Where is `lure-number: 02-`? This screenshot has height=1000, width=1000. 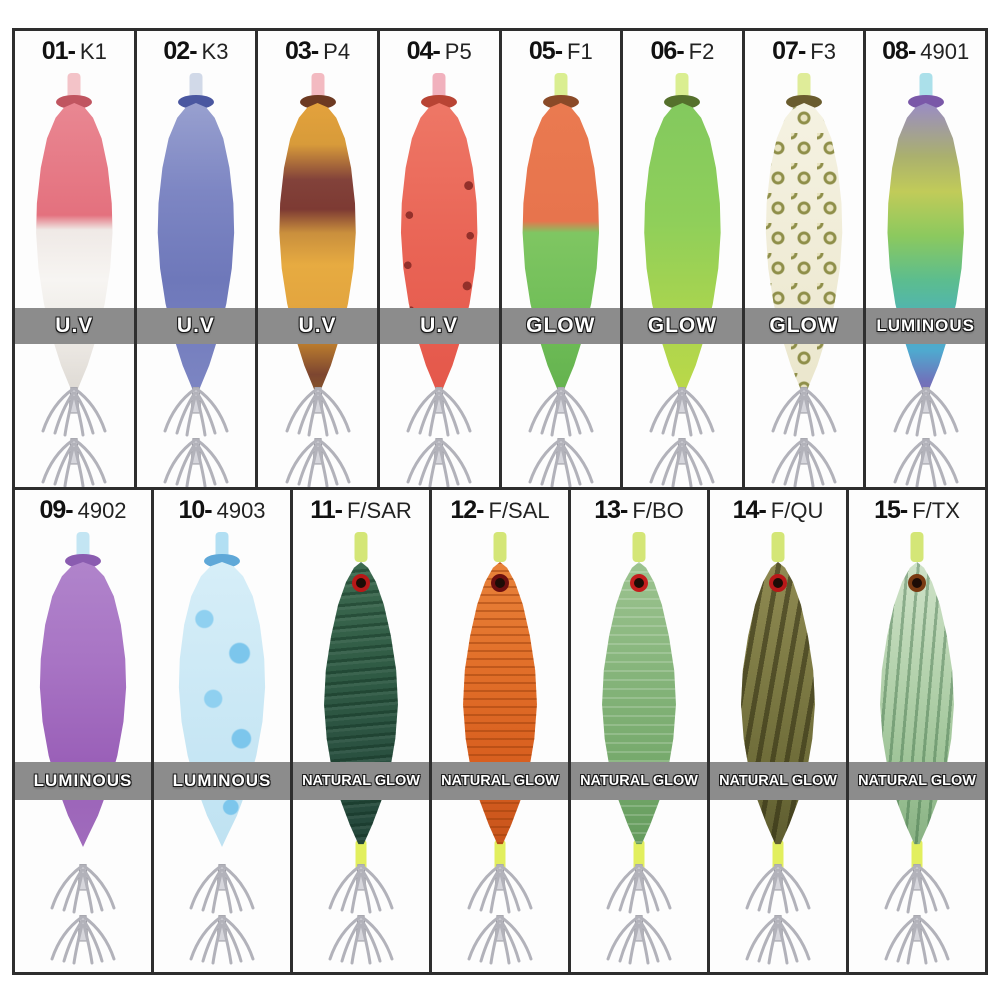
lure-number: 02- is located at coordinates (180, 51).